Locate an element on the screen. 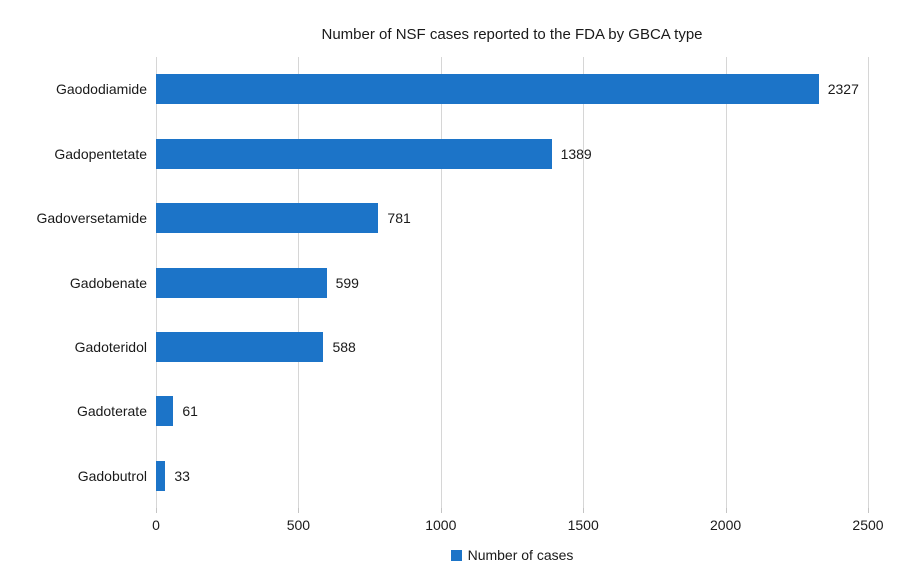  x-tick-label: 1000 is located at coordinates (441, 525).